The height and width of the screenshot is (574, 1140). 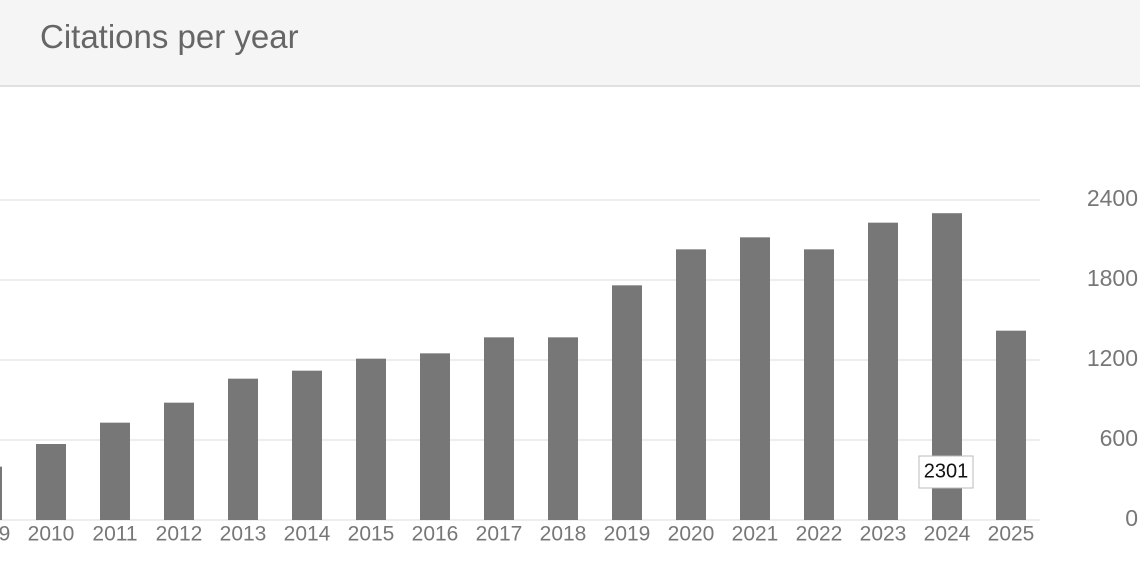 I want to click on x-tick-label: 2013, so click(x=243, y=534).